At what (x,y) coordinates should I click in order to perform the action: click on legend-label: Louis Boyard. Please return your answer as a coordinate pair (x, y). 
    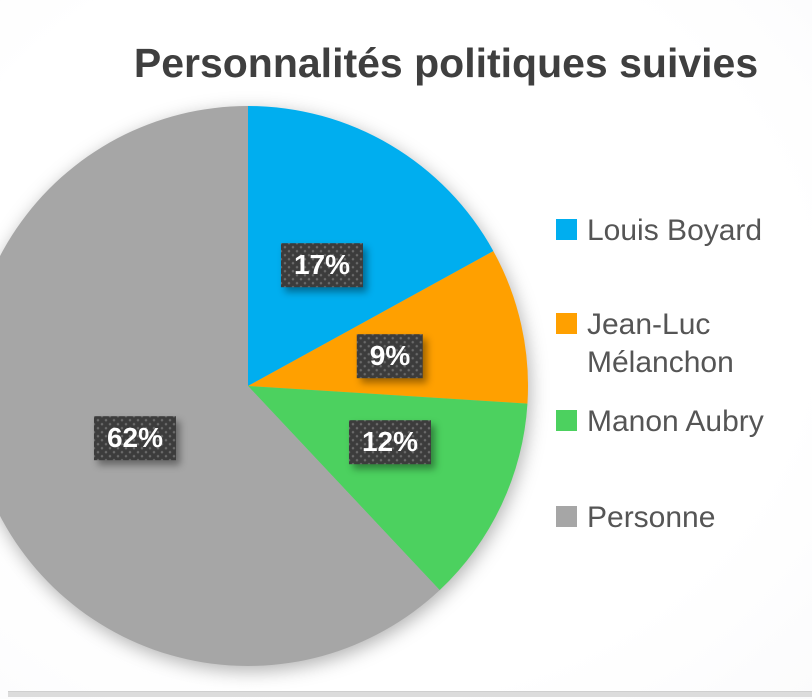
    Looking at the image, I should click on (675, 230).